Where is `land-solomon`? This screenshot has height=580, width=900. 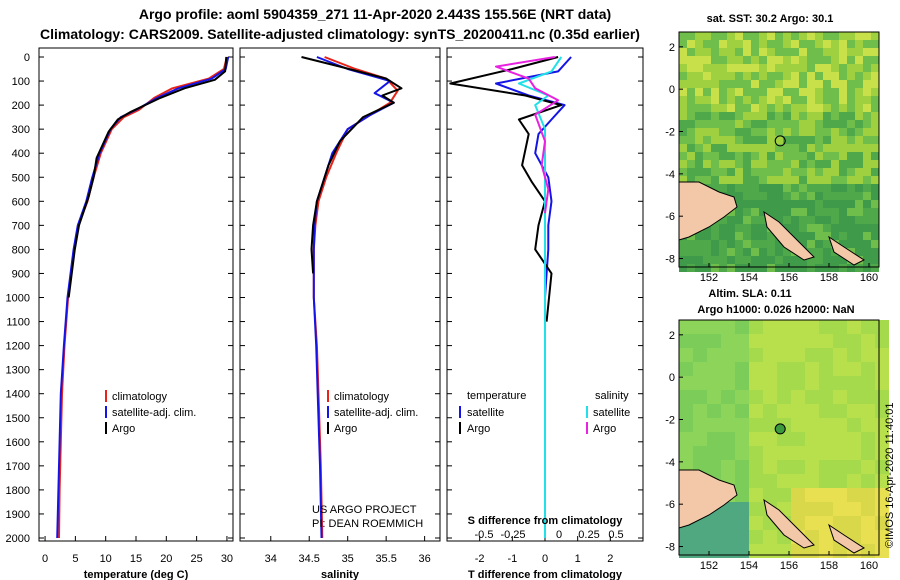
land-solomon is located at coordinates (847, 538).